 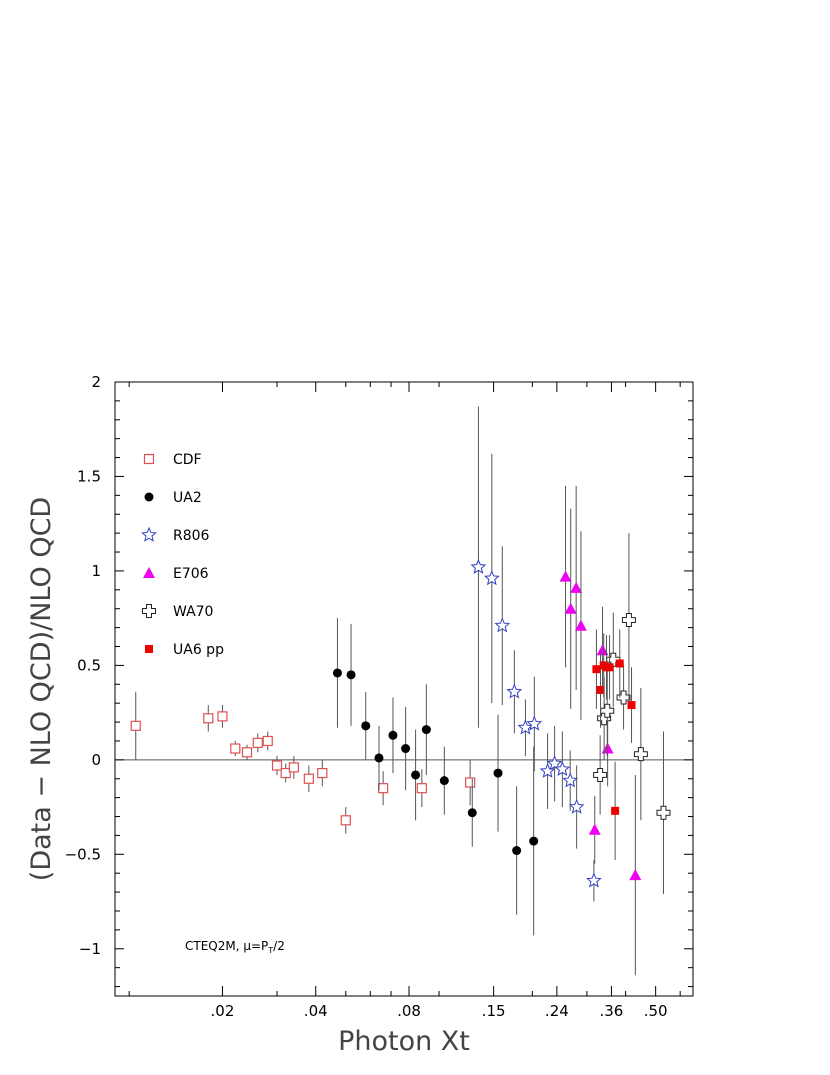 I want to click on y-tick-label: 1.5, so click(x=89, y=476).